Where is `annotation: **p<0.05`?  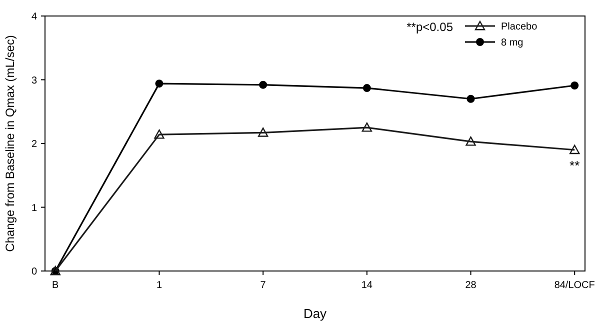 annotation: **p<0.05 is located at coordinates (430, 27).